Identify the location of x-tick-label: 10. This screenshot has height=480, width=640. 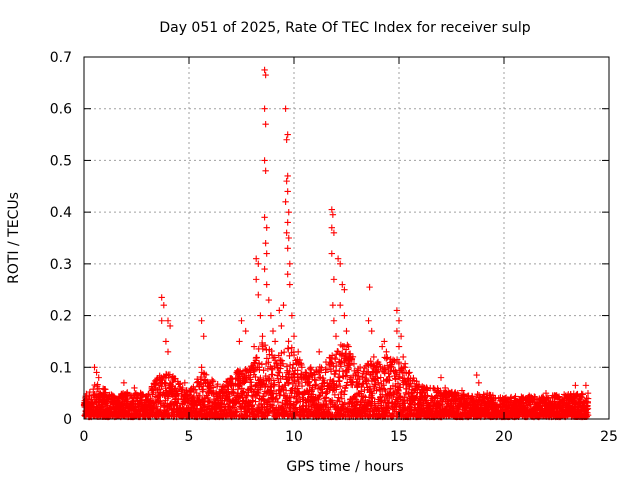
(294, 437).